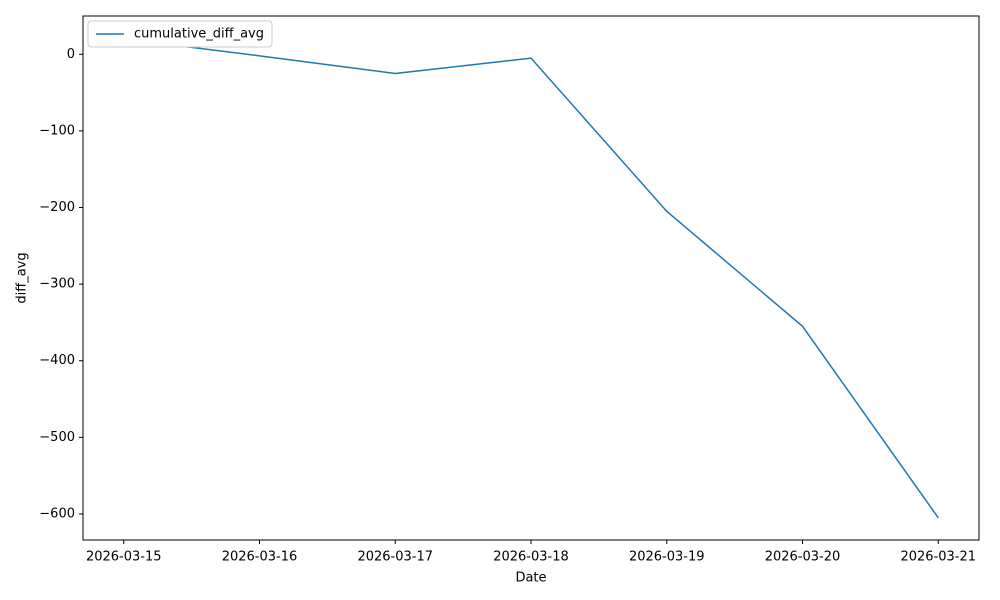 This screenshot has width=1000, height=600. What do you see at coordinates (57, 437) in the screenshot?
I see `y-tick-label: −500` at bounding box center [57, 437].